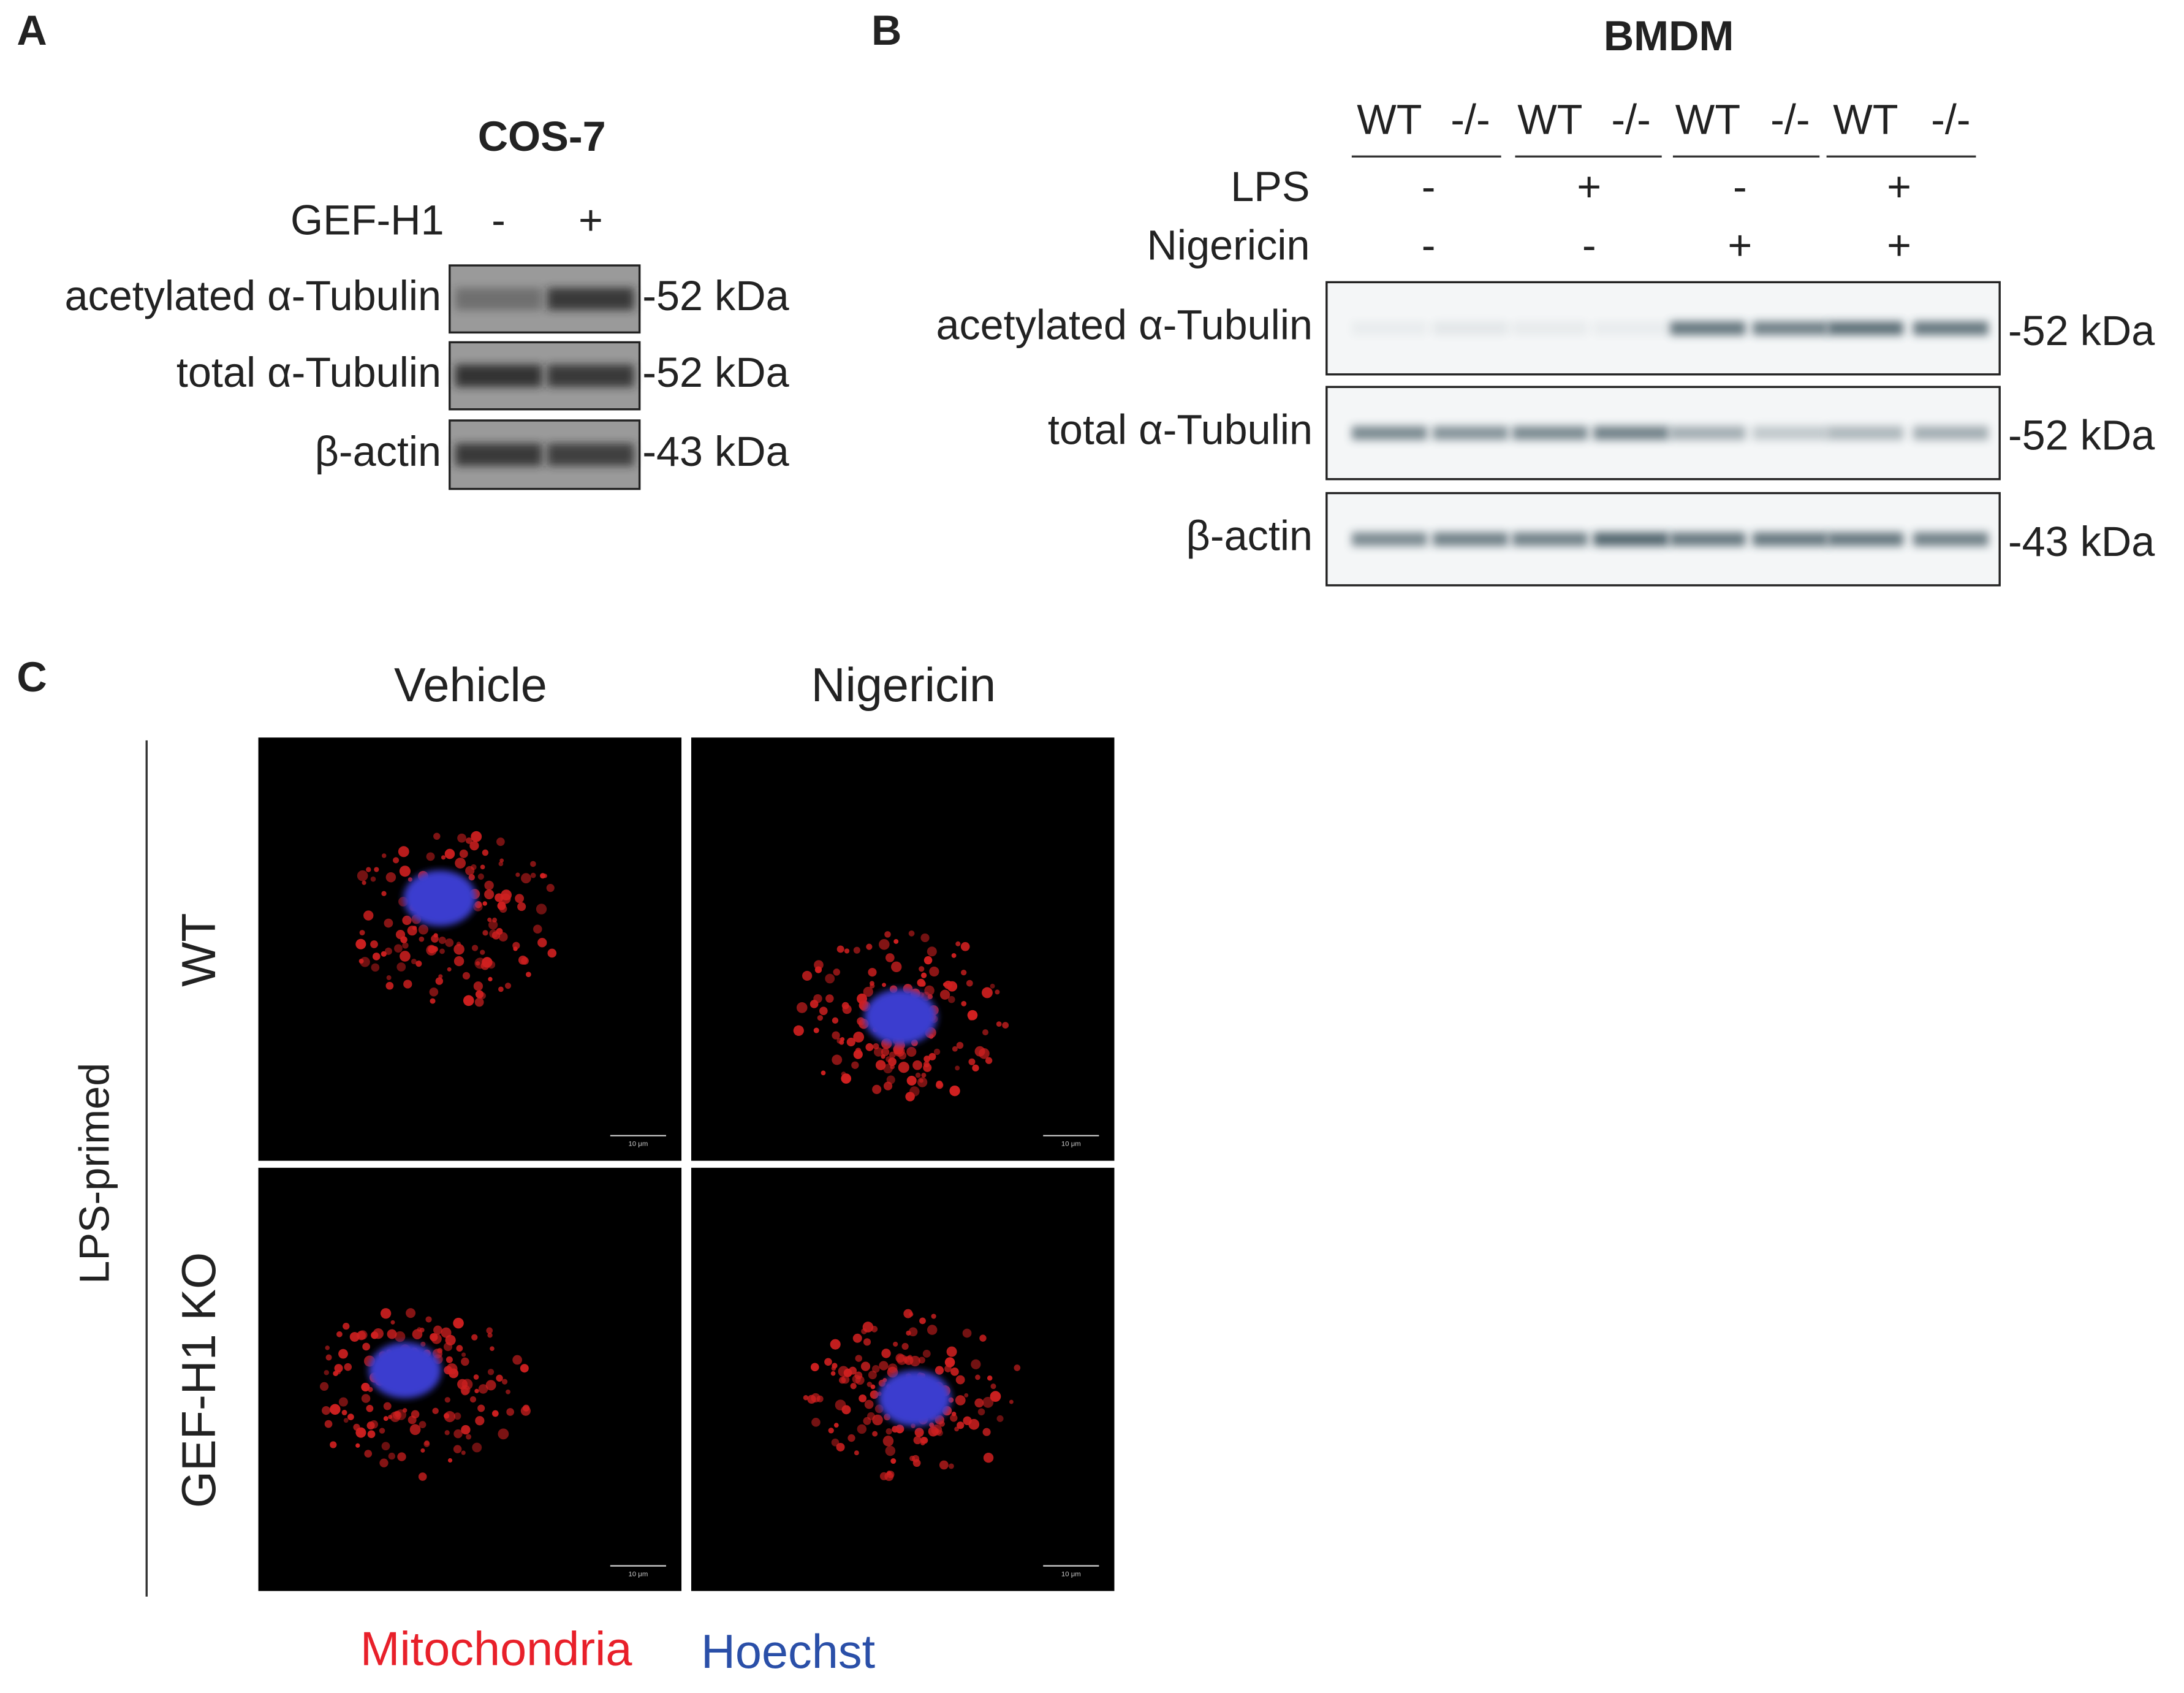  I want to click on panel-label: C, so click(32, 677).